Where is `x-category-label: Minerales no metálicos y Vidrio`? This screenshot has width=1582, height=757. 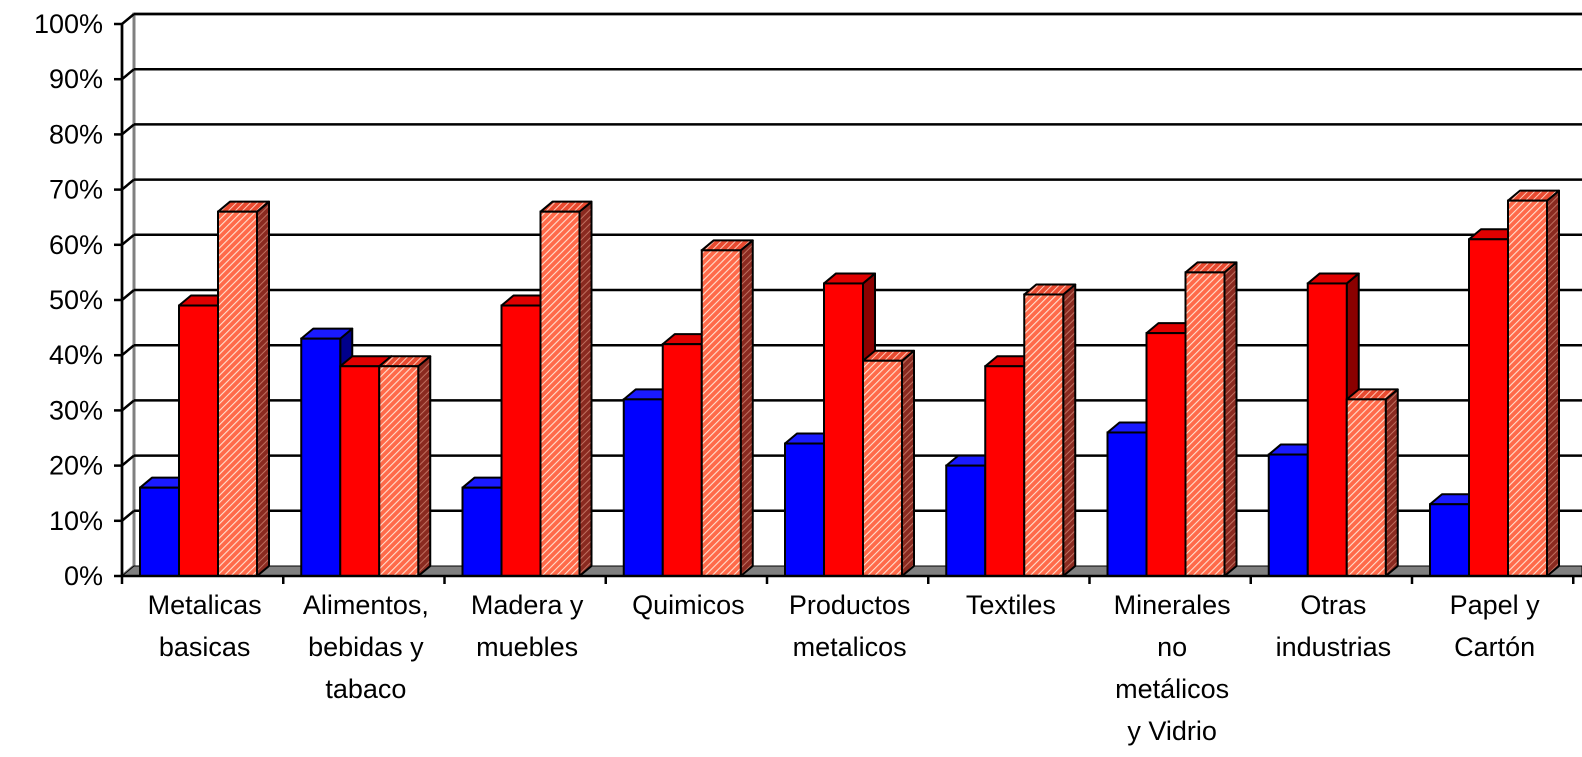
x-category-label: Minerales no metálicos y Vidrio is located at coordinates (1172, 668).